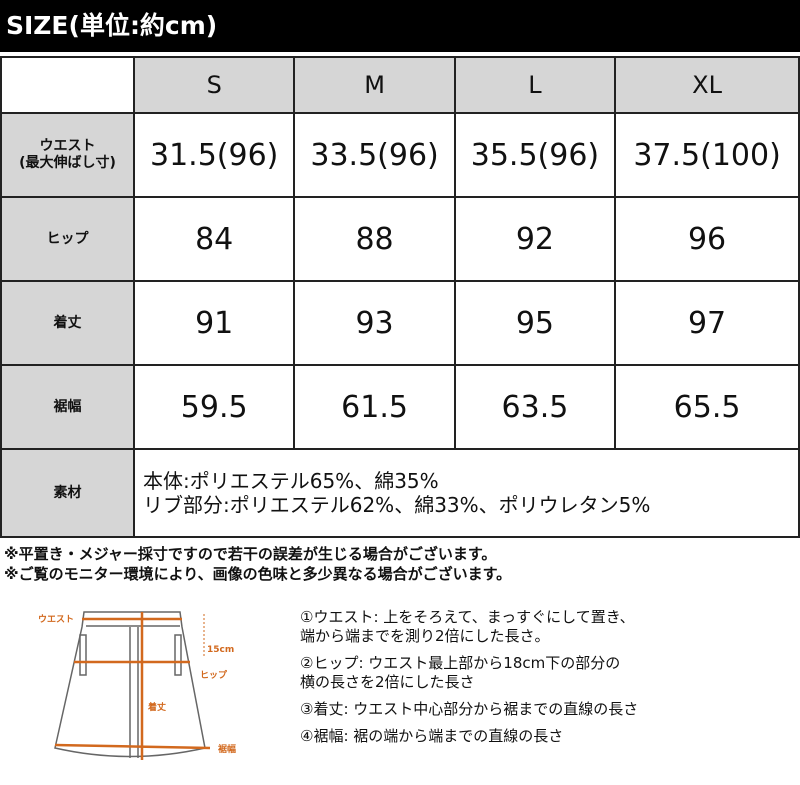 The image size is (800, 785). Describe the element at coordinates (67, 85) in the screenshot. I see `corner-cell` at that location.